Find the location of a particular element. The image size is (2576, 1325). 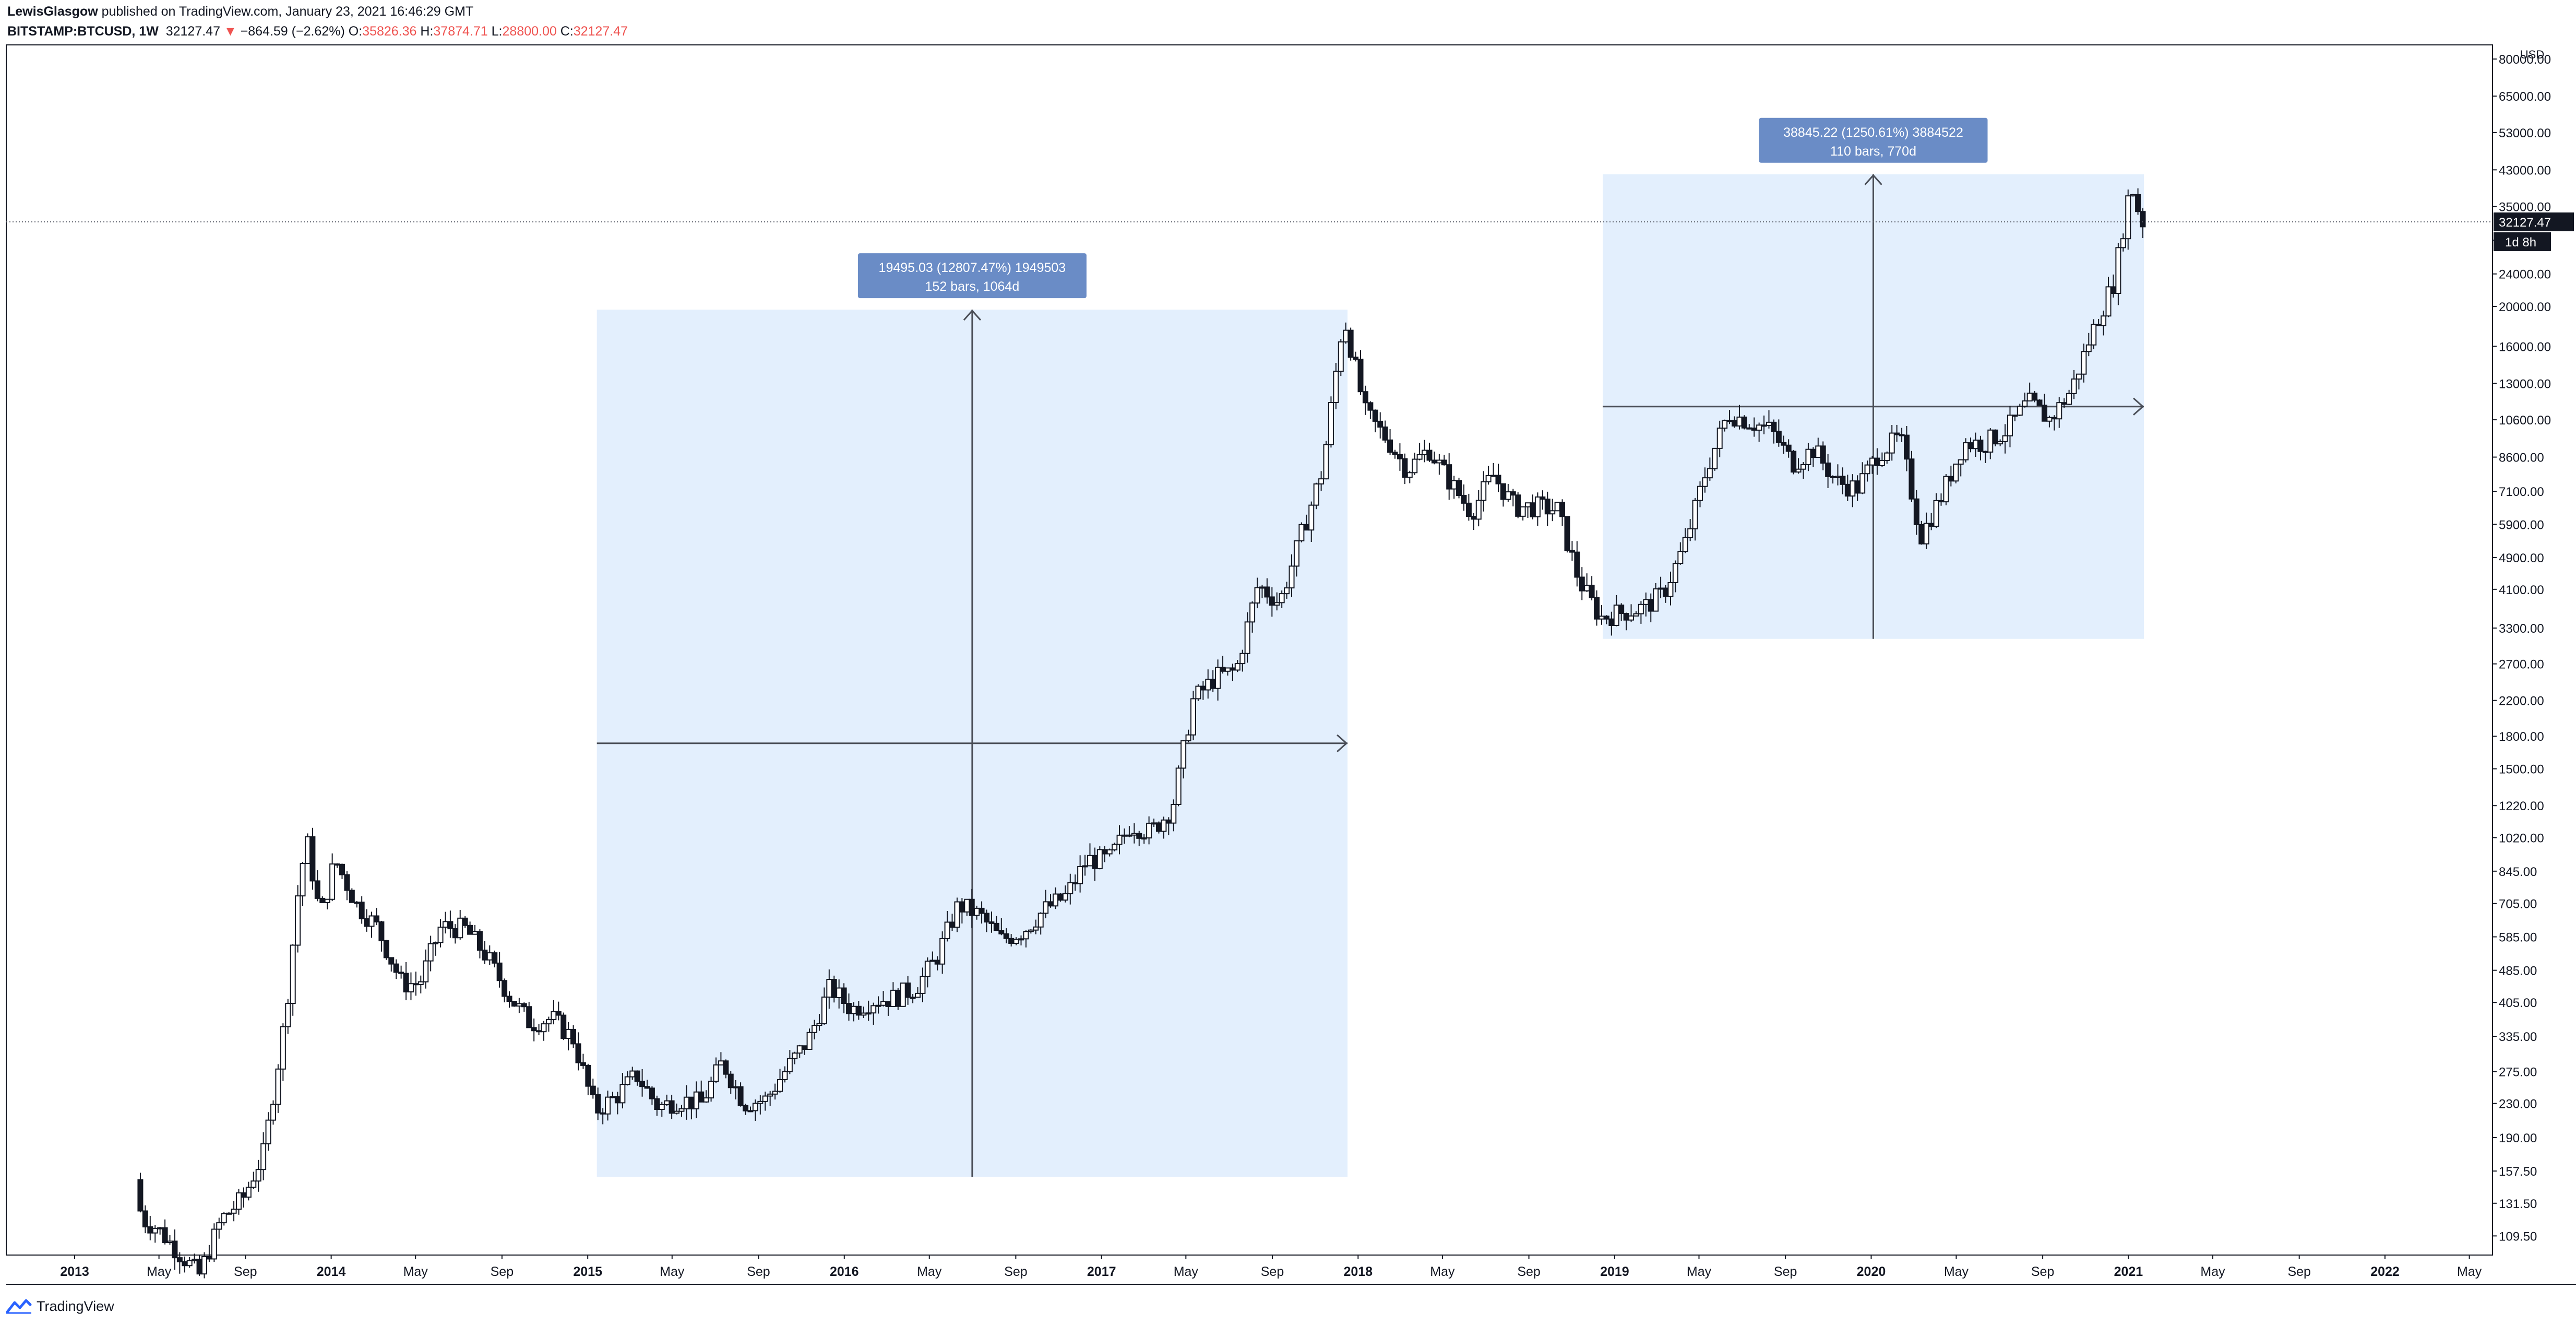

symbol-name: BITSTAMP:BTCUSD, 1W is located at coordinates (83, 32).